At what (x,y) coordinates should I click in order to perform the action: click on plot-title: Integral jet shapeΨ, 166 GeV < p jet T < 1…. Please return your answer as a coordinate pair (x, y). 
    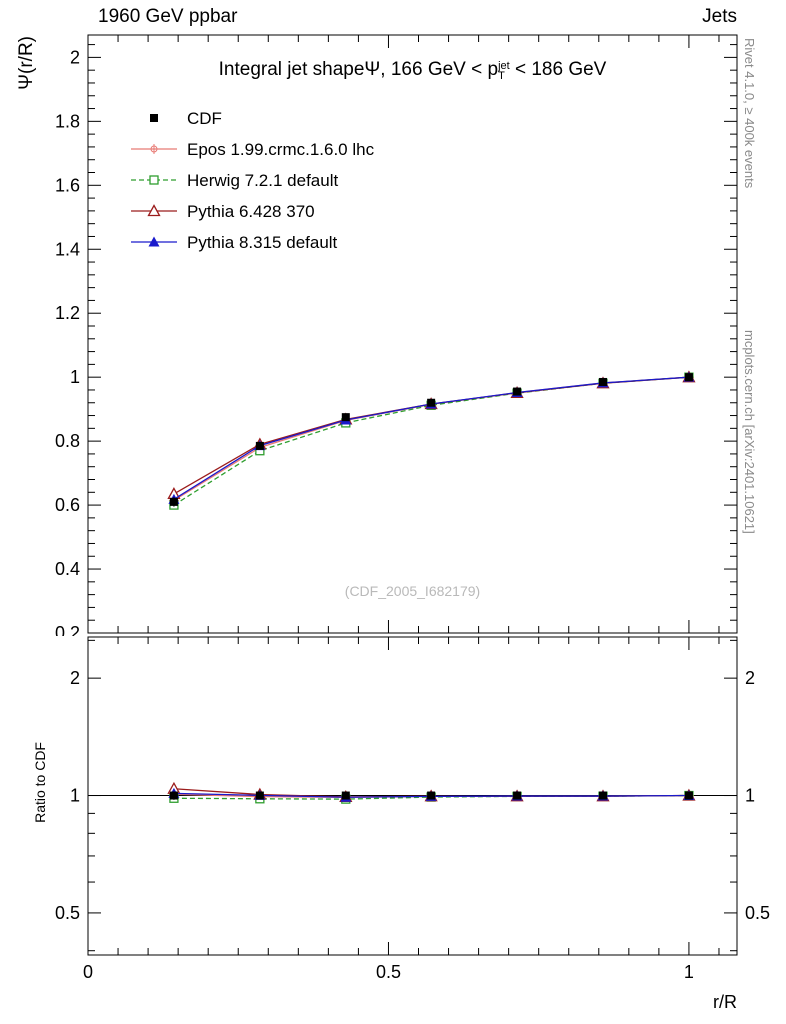
    Looking at the image, I should click on (412, 70).